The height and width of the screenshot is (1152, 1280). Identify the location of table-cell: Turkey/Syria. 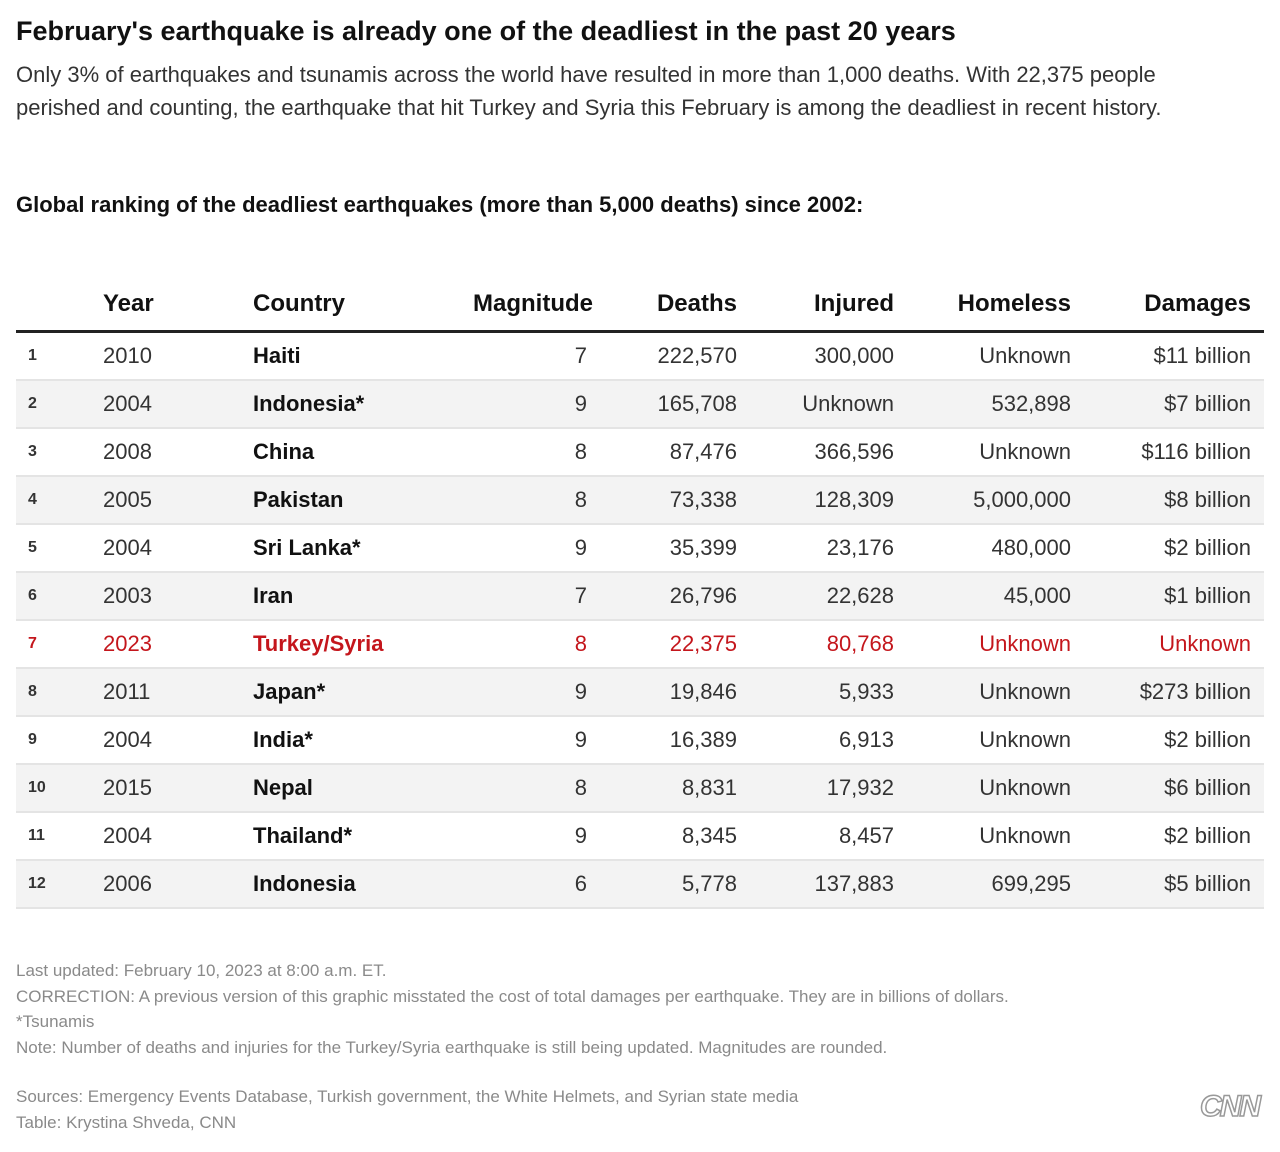
(350, 644).